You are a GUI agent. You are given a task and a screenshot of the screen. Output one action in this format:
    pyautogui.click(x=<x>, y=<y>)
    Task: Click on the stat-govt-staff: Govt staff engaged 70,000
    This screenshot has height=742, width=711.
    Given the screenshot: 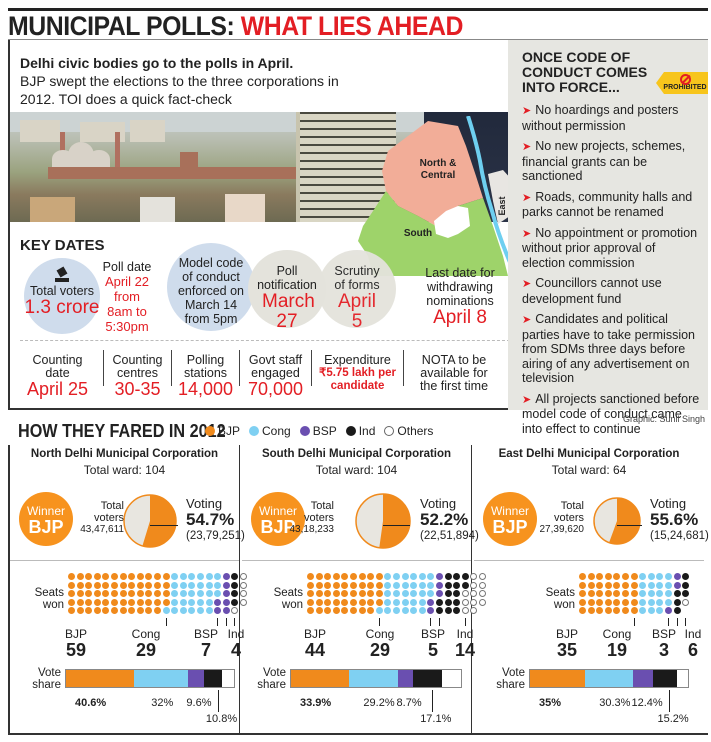 What is the action you would take?
    pyautogui.click(x=276, y=374)
    